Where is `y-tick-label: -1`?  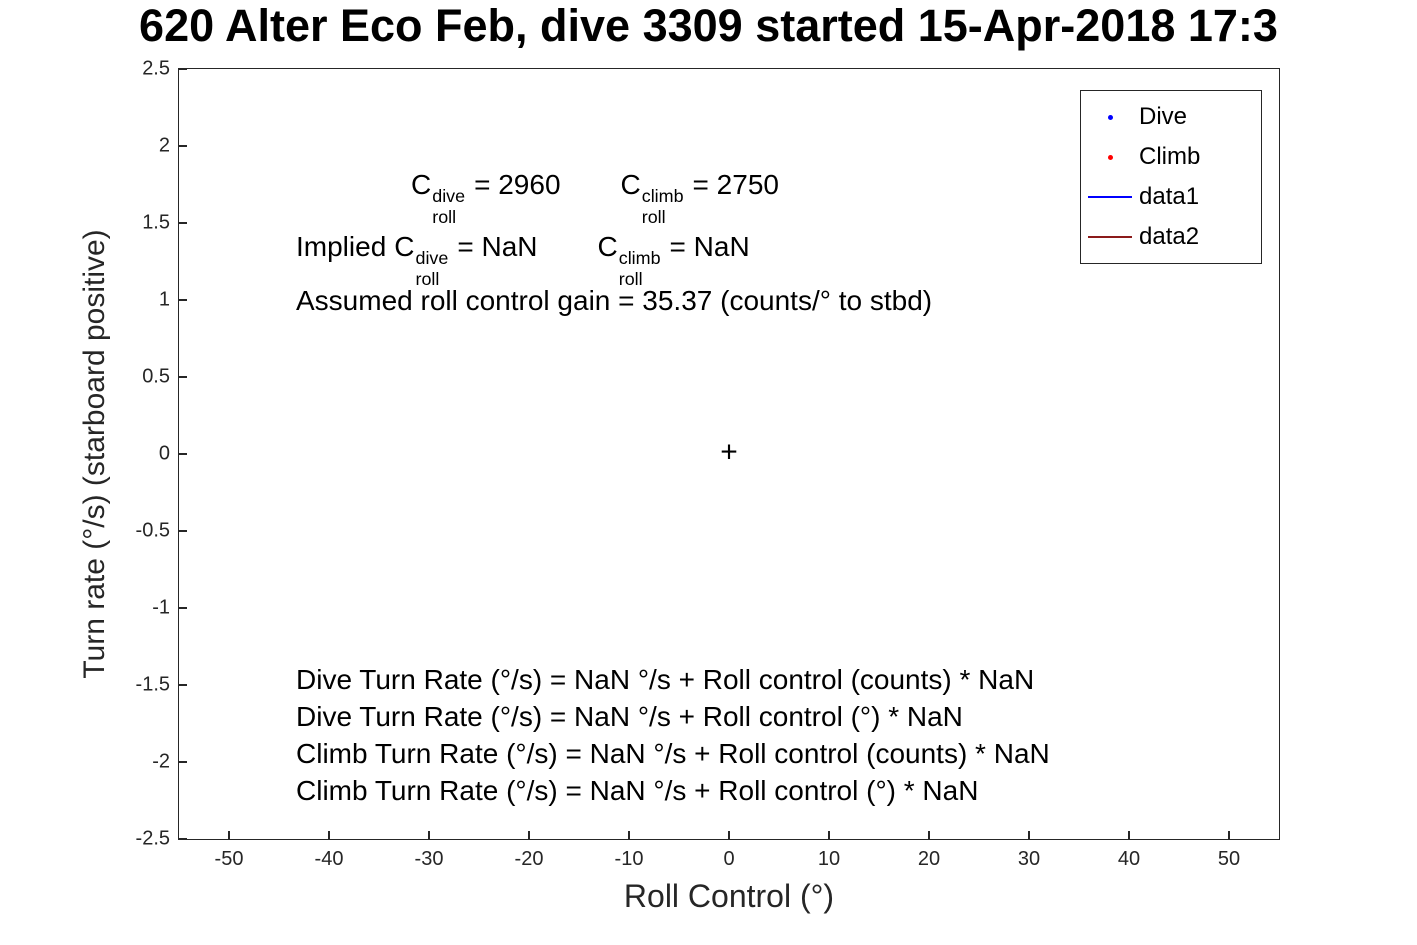 y-tick-label: -1 is located at coordinates (161, 607).